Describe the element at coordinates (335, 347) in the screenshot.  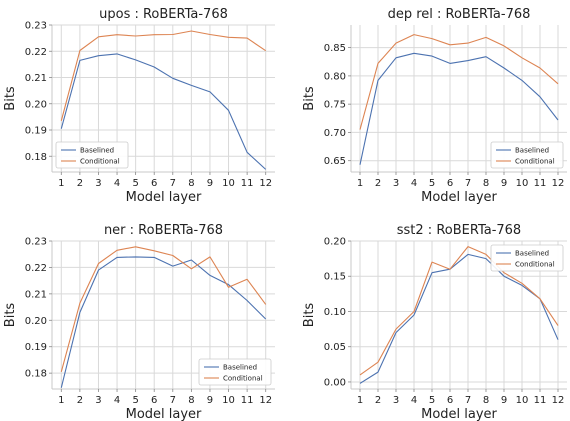
I see `y-tick-label: 0.05` at that location.